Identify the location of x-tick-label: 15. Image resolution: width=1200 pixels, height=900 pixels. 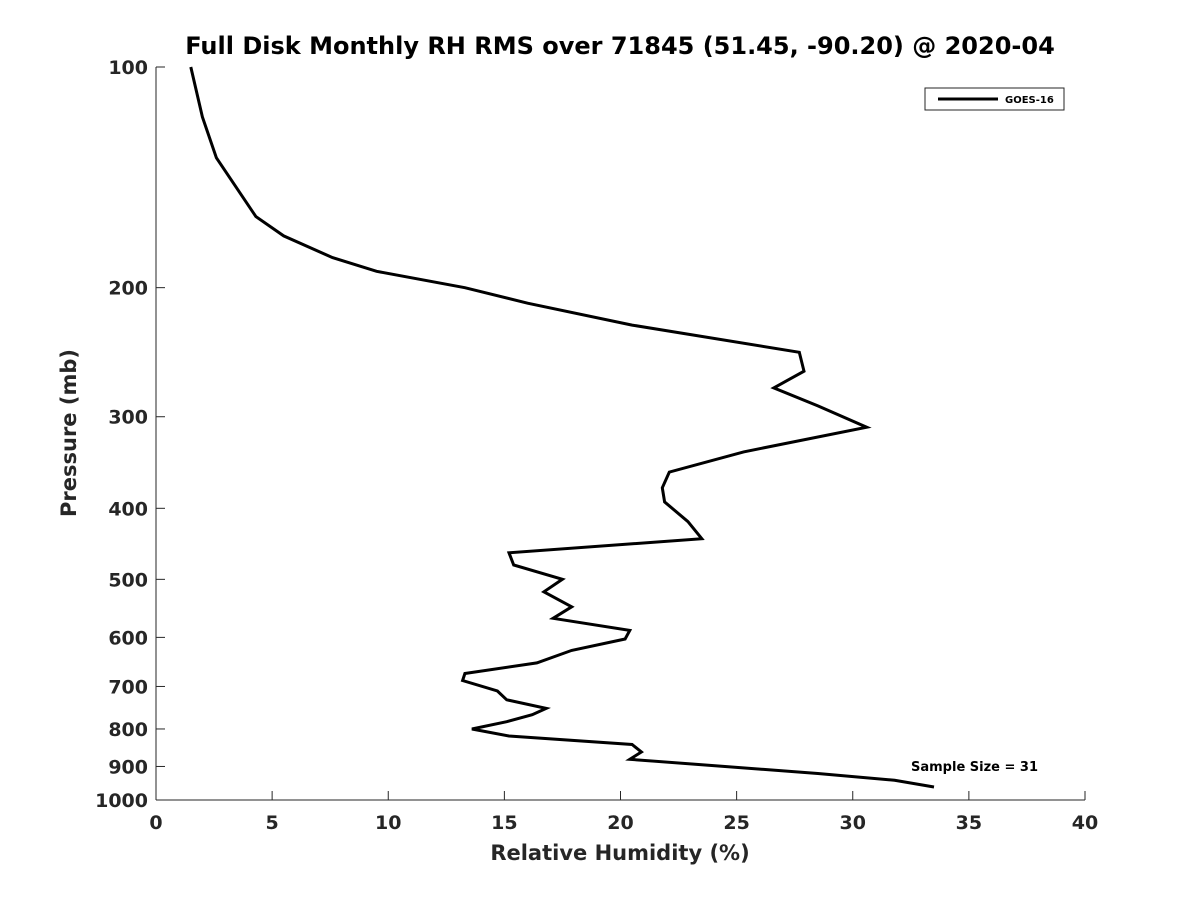
(504, 823).